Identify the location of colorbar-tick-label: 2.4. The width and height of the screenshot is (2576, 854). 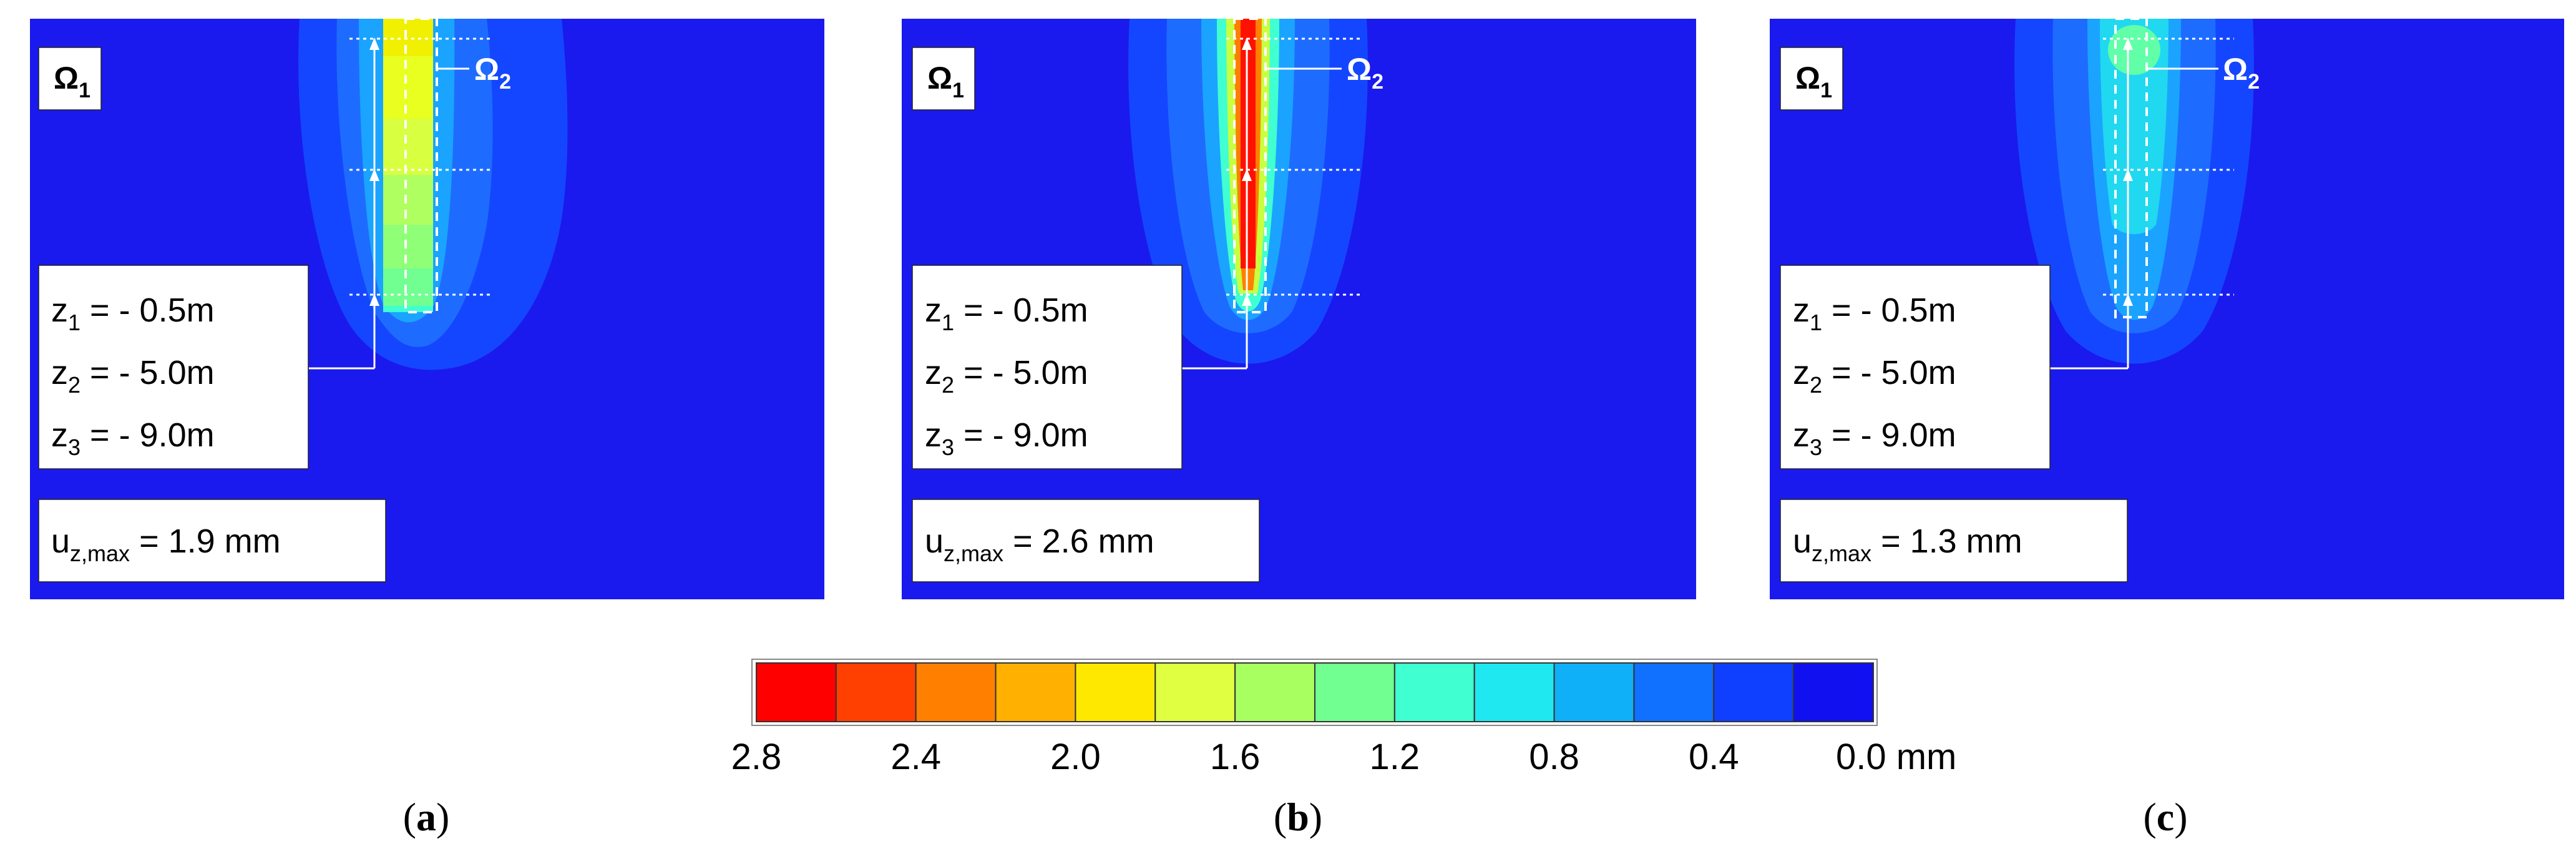
(915, 757).